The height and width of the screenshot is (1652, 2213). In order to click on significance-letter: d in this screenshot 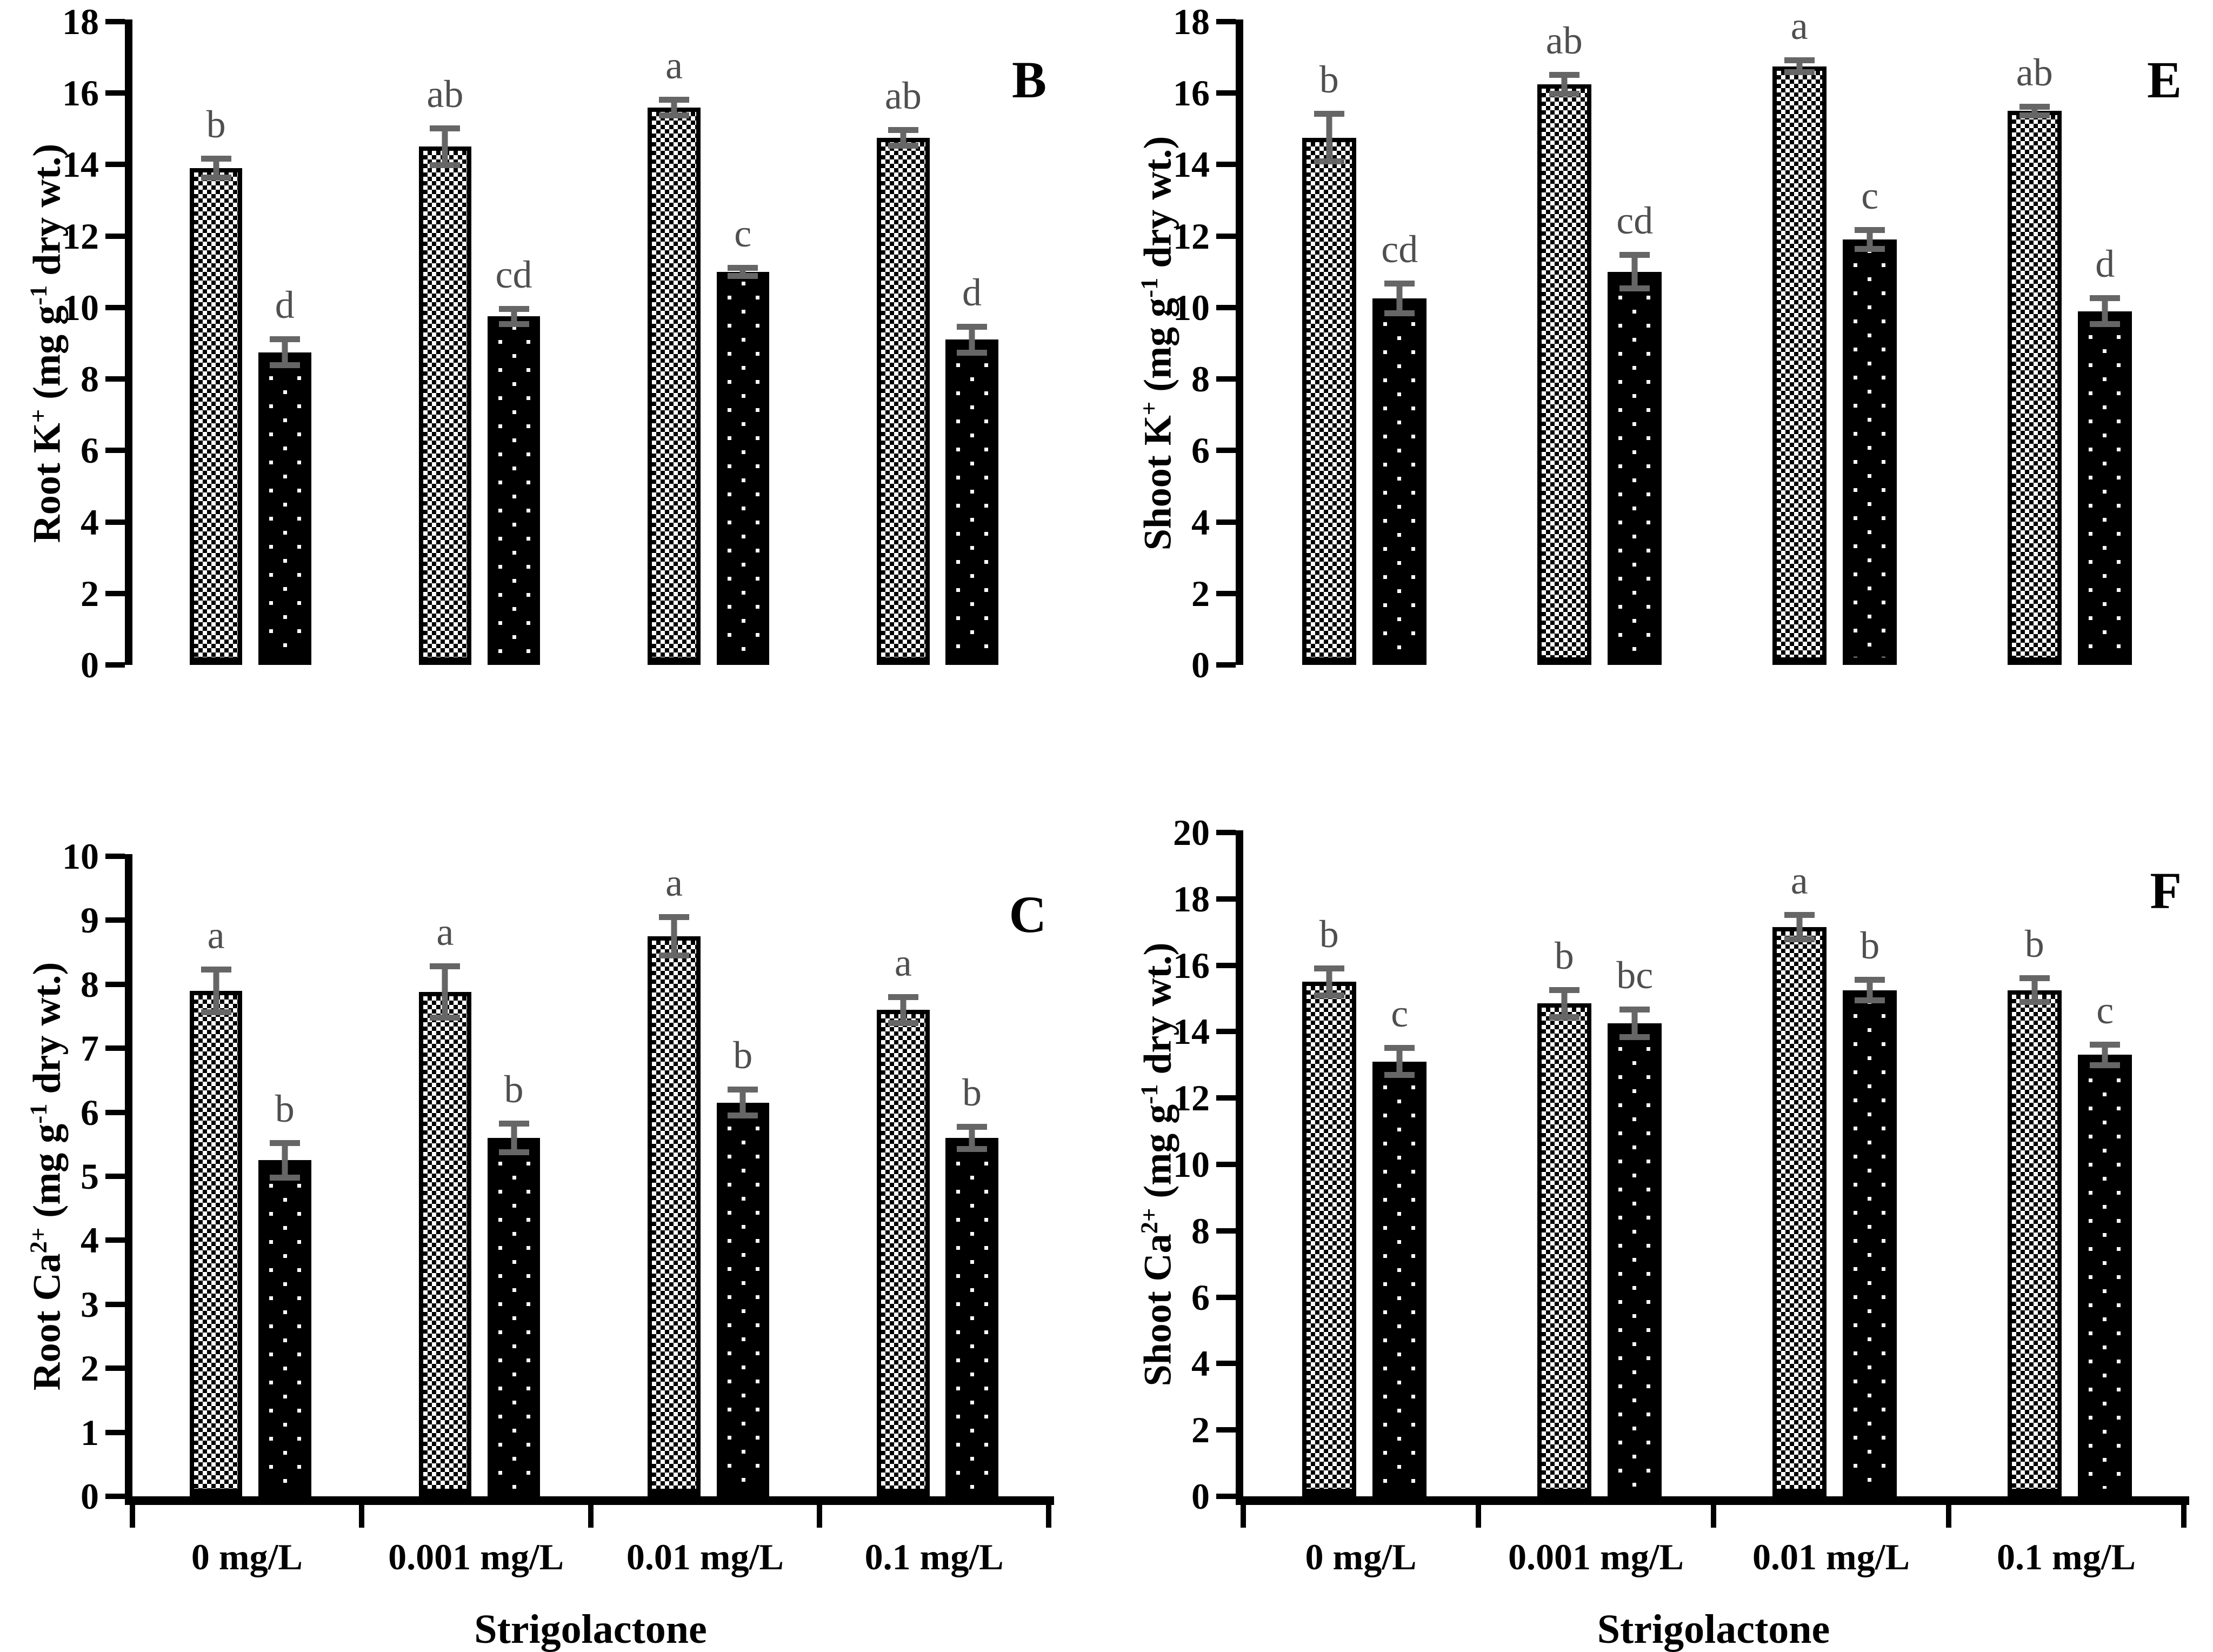, I will do `click(285, 305)`.